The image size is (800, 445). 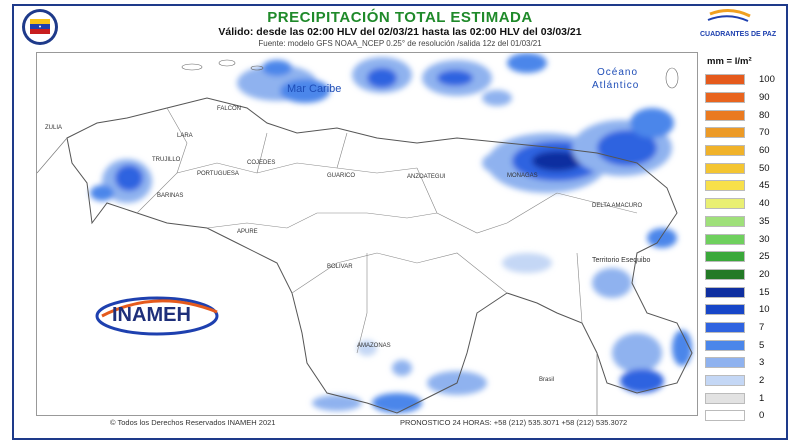 What do you see at coordinates (340, 267) in the screenshot?
I see `state-label-bolivar: BOLIVAR` at bounding box center [340, 267].